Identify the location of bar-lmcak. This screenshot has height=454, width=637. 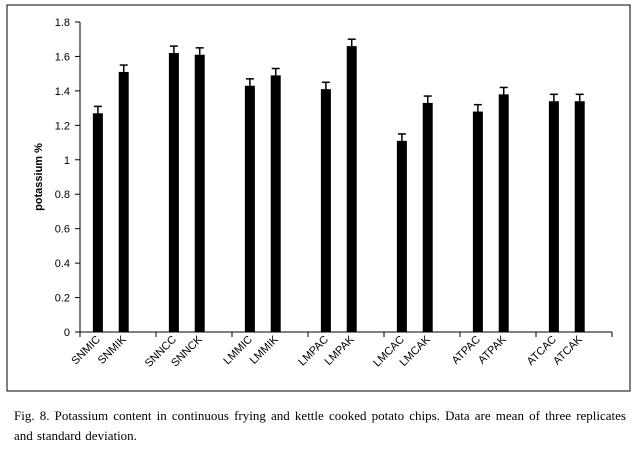
(427, 217).